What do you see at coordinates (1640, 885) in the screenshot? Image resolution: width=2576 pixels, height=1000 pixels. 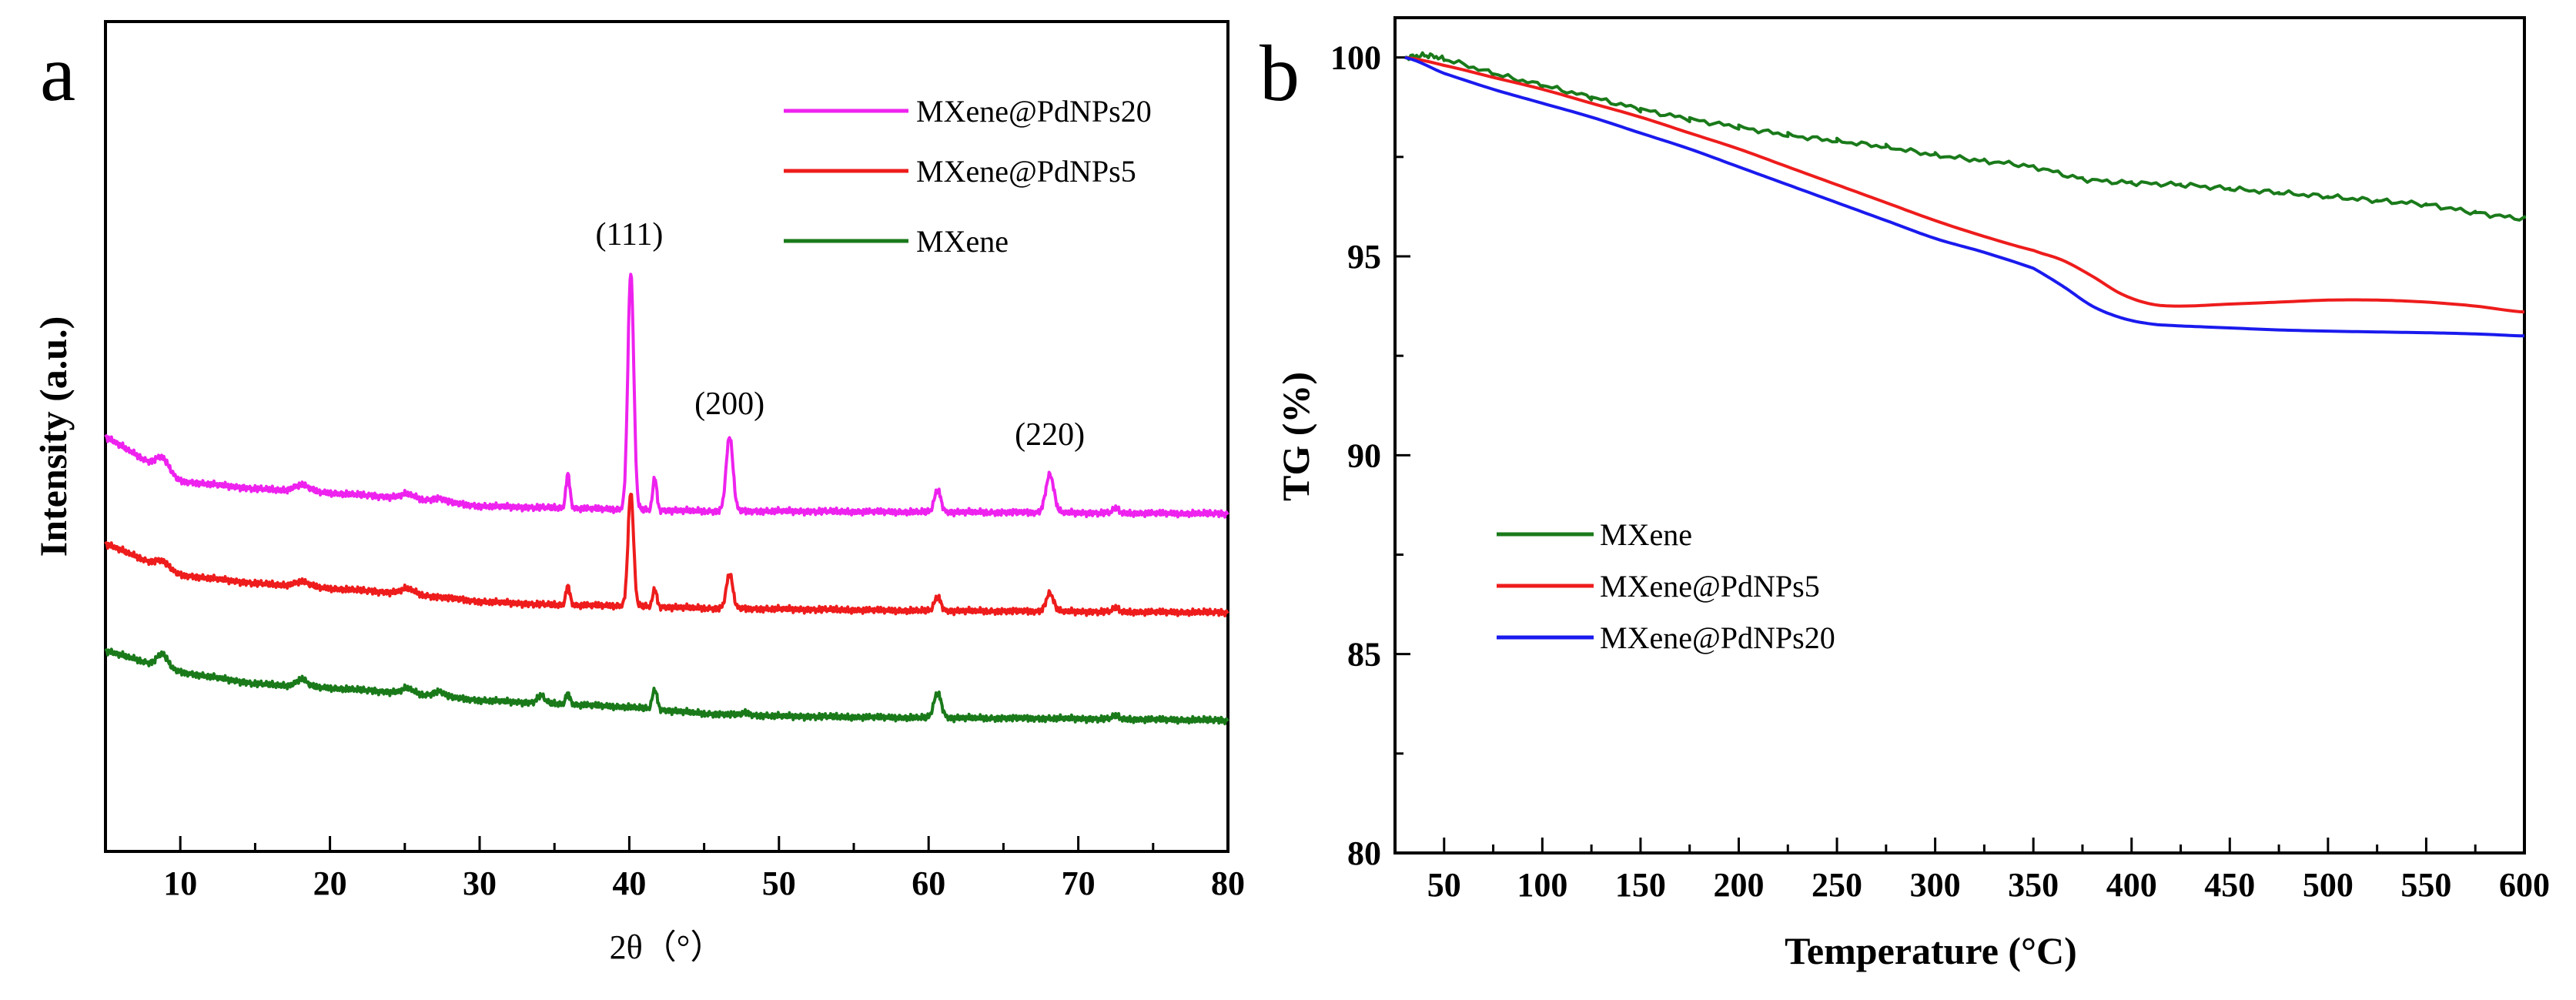 I see `tg-x-tick-label: 150` at bounding box center [1640, 885].